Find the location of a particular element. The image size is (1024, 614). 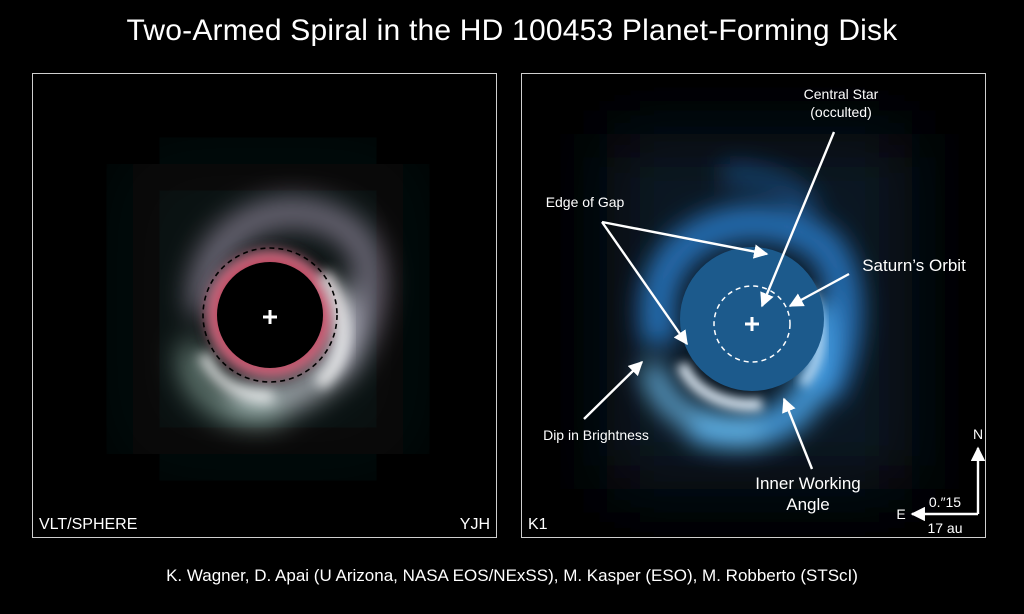

saturns-orbit-label: Saturn’s Orbit is located at coordinates (914, 265).